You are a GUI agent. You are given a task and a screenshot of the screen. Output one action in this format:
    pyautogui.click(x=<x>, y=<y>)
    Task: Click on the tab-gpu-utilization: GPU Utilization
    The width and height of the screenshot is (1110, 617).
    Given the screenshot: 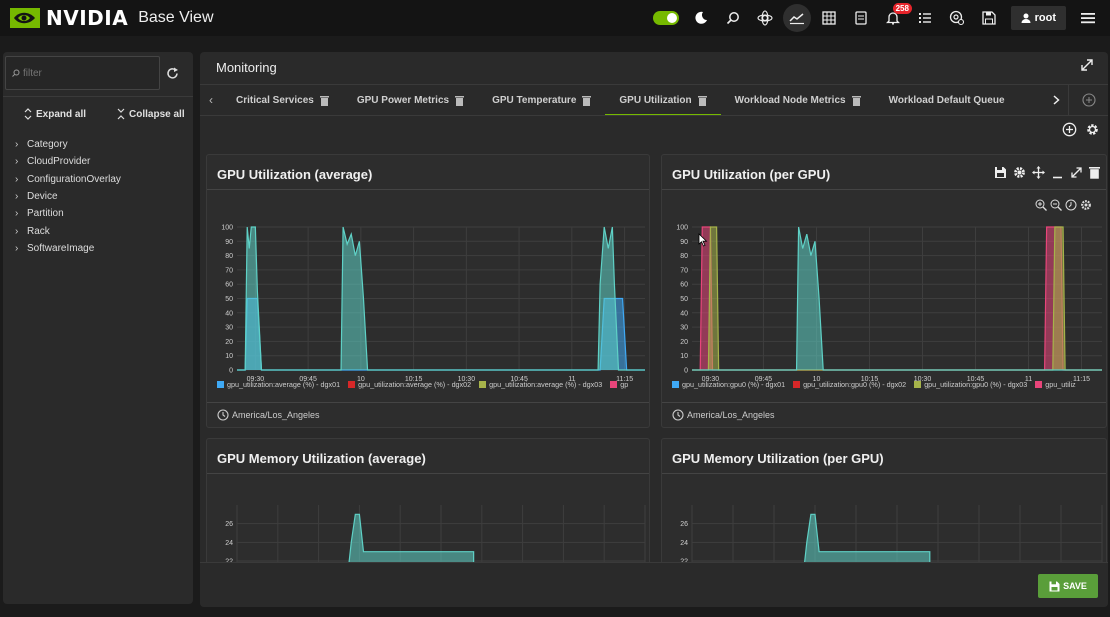 What is the action you would take?
    pyautogui.click(x=663, y=100)
    